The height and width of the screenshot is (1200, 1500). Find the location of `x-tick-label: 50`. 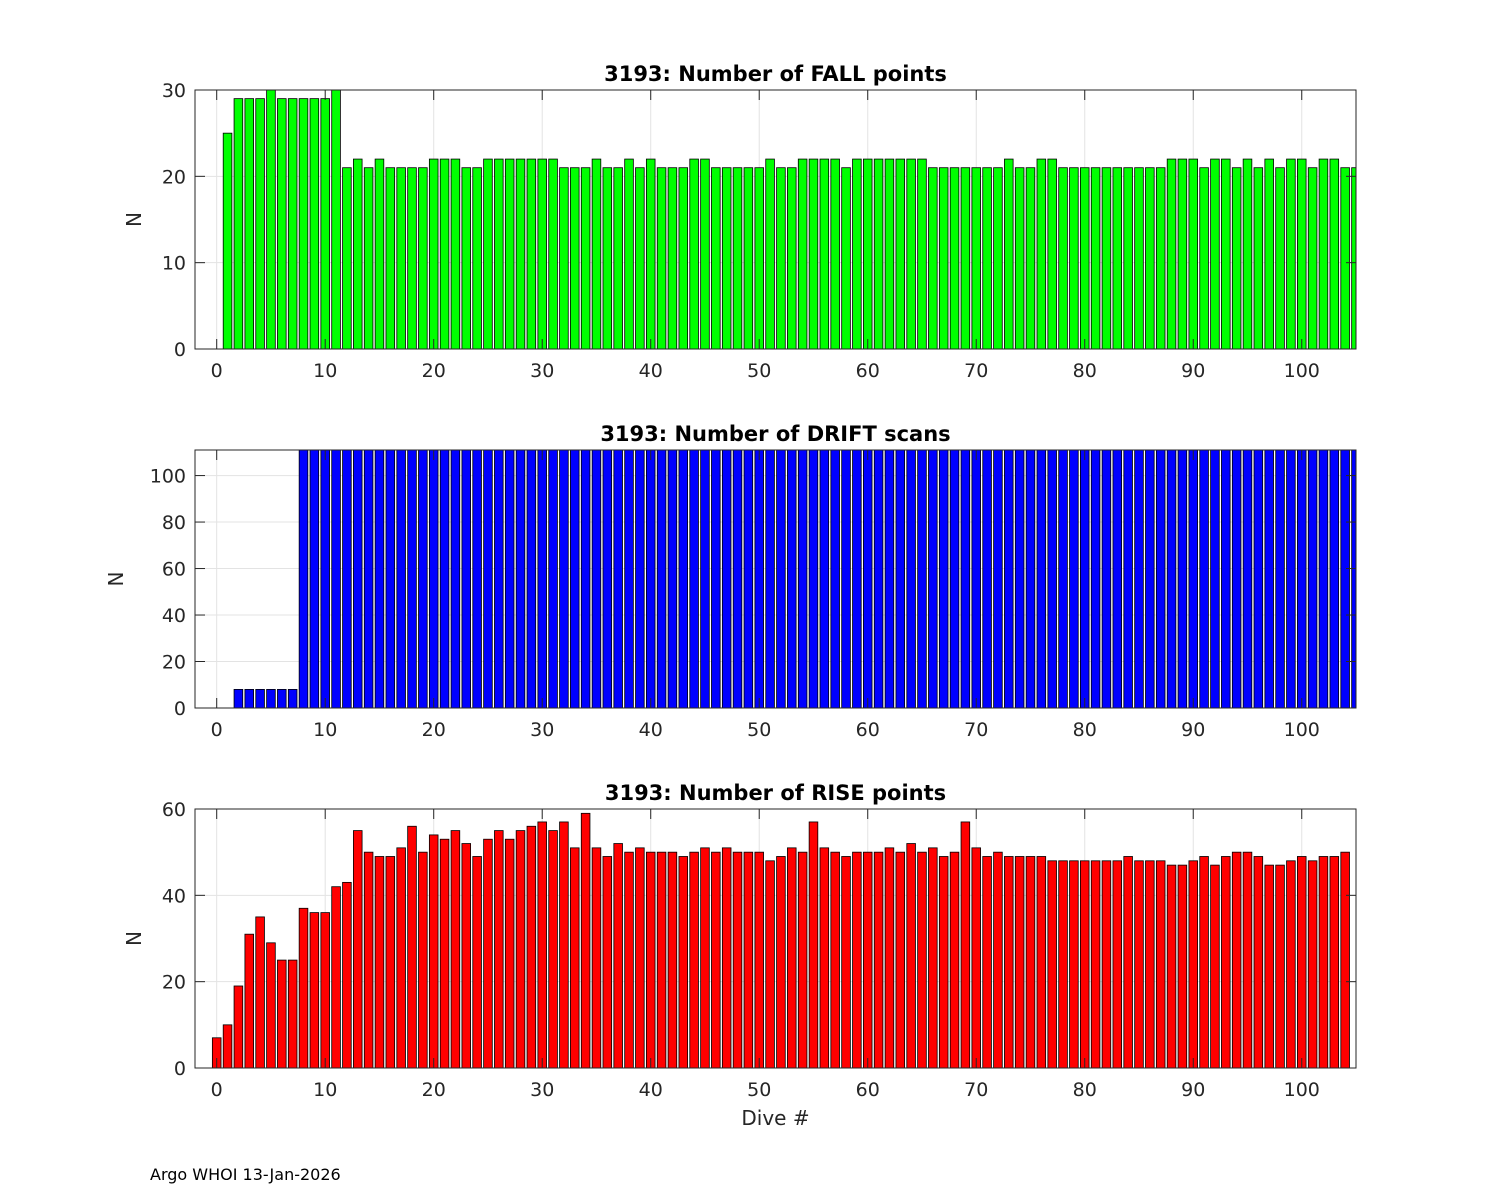

x-tick-label: 50 is located at coordinates (759, 730).